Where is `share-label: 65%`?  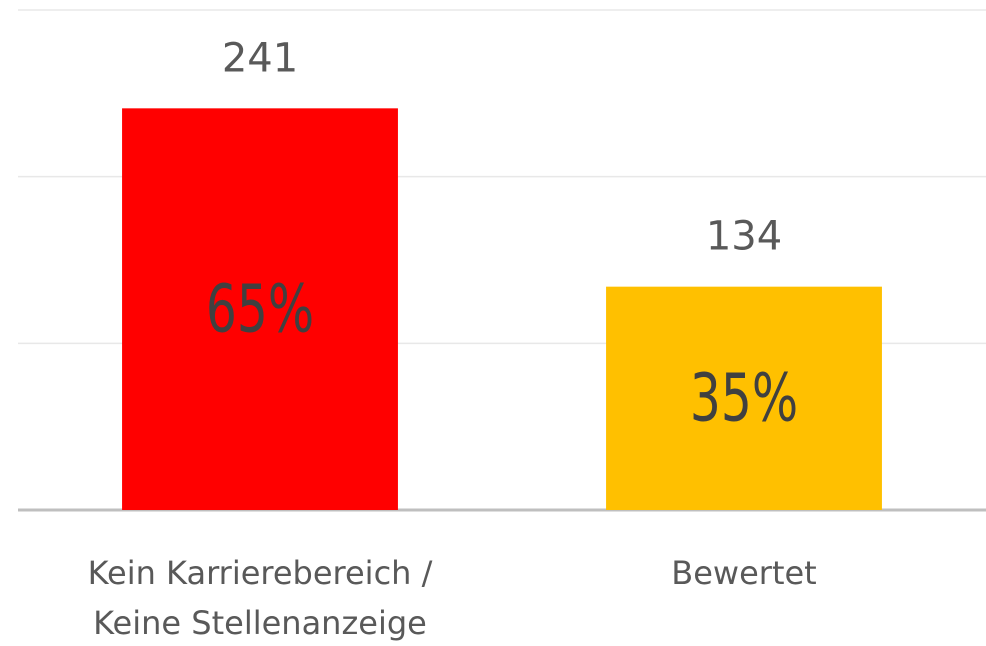
share-label: 65% is located at coordinates (260, 309).